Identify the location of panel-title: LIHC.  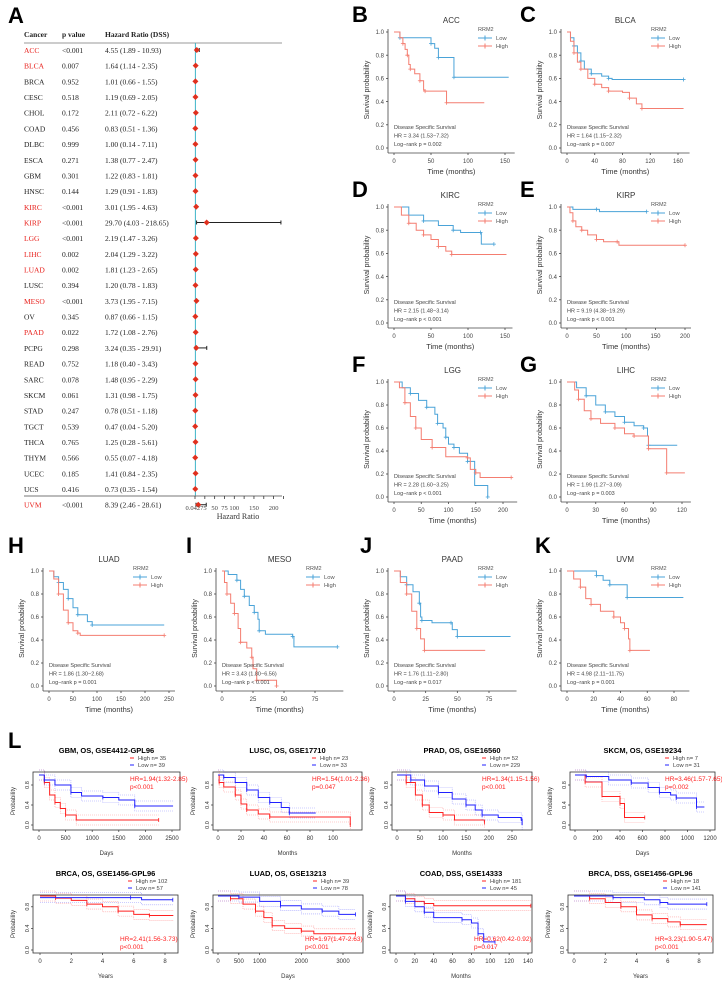
(626, 370).